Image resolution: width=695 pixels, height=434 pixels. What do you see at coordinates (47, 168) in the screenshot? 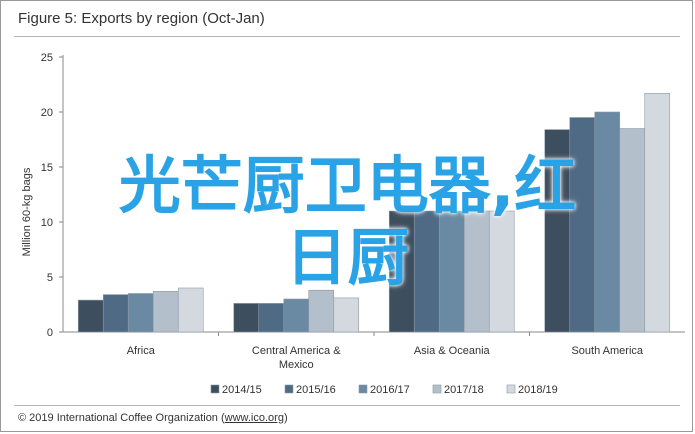
I see `y-tick-label: 15` at bounding box center [47, 168].